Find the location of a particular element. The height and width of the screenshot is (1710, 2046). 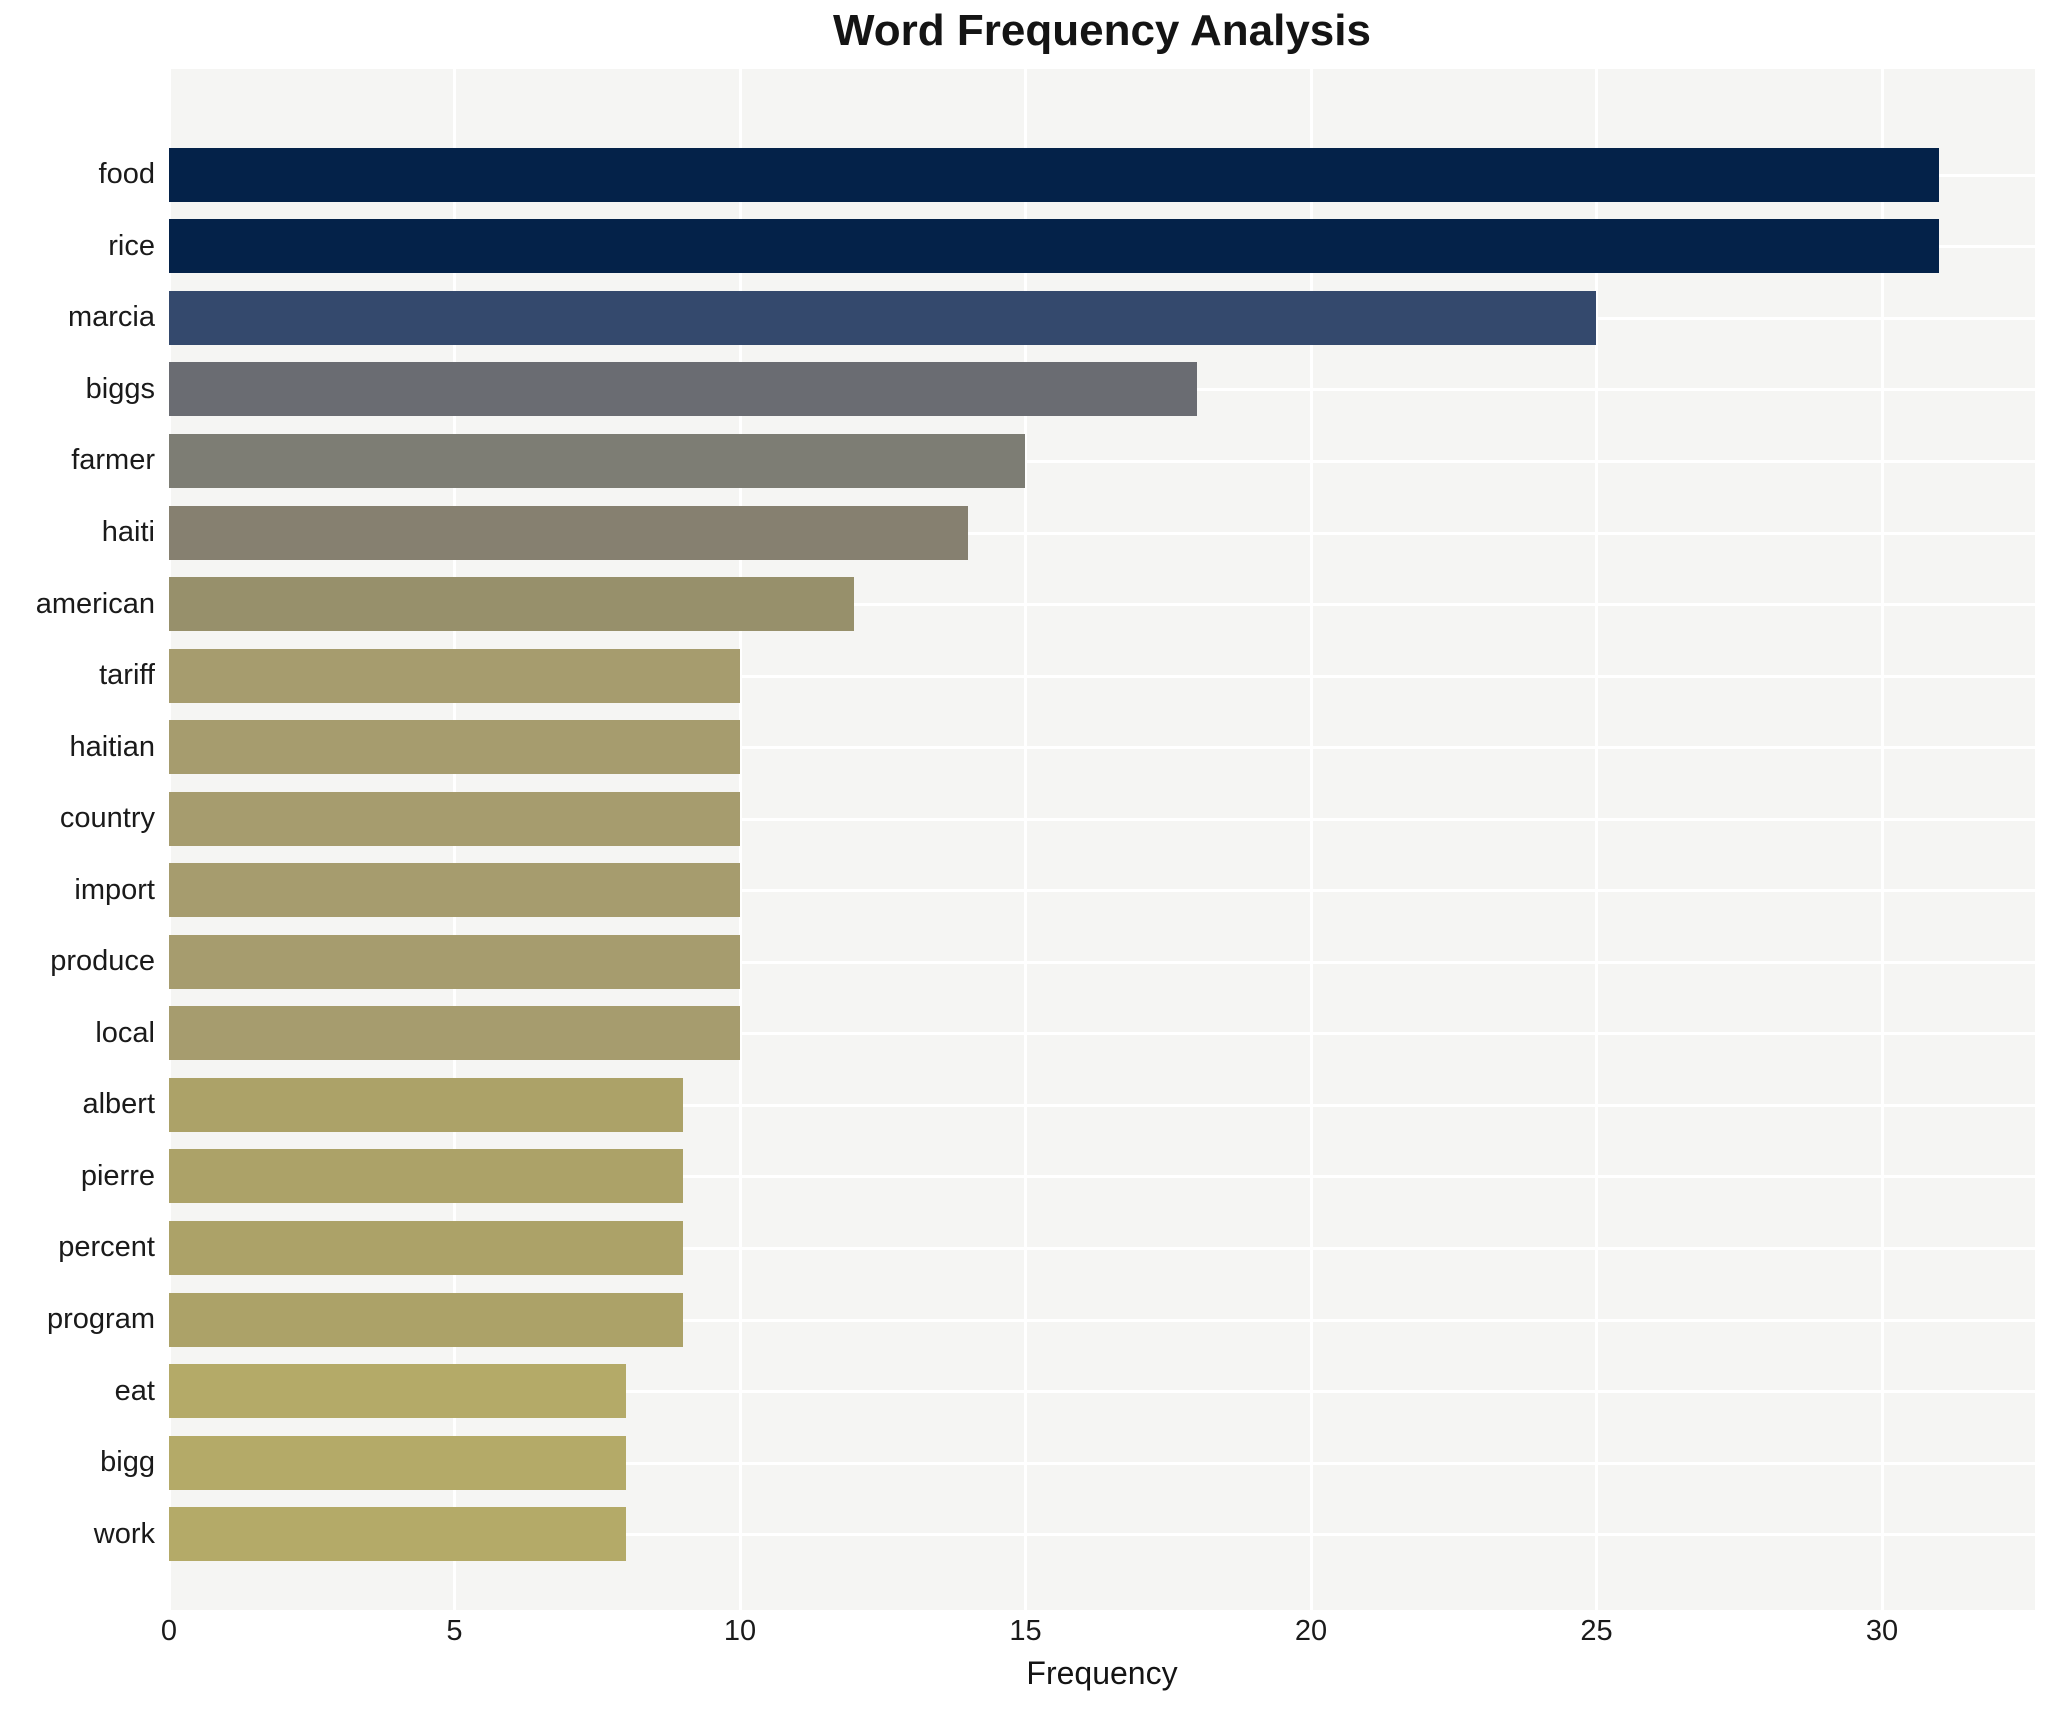

y-label-farmer: farmer is located at coordinates (113, 460).